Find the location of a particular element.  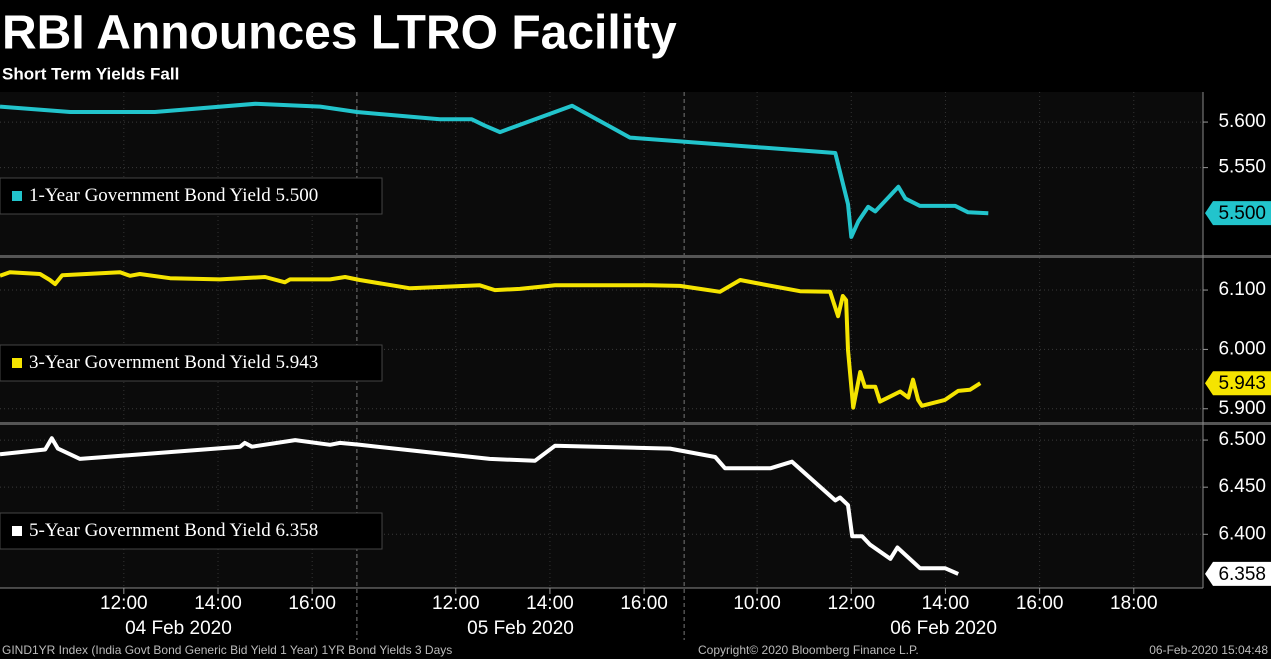

legend-value: 5.943 is located at coordinates (296, 362).